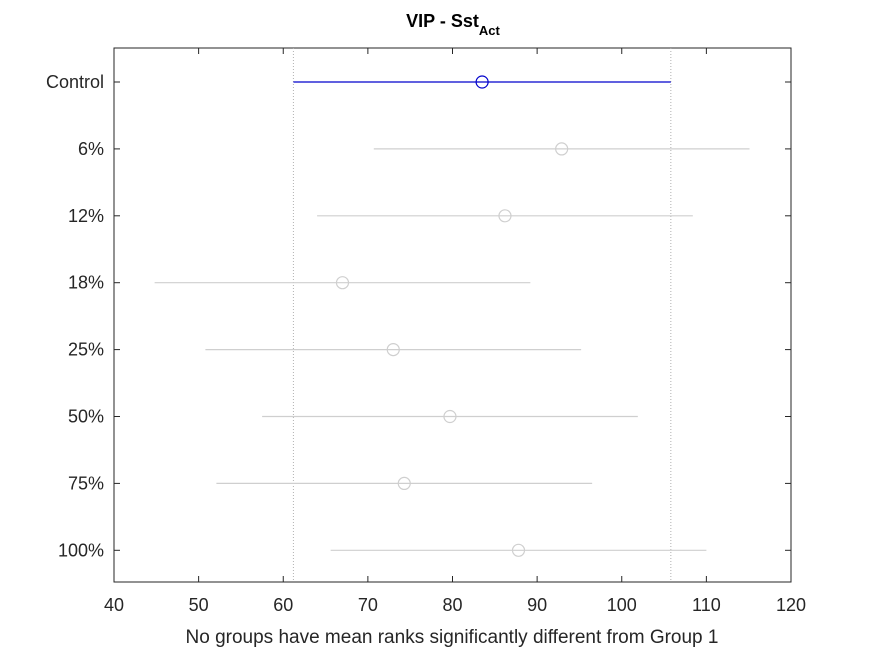 This screenshot has height=656, width=875. I want to click on y-tick-label: 18%, so click(86, 283).